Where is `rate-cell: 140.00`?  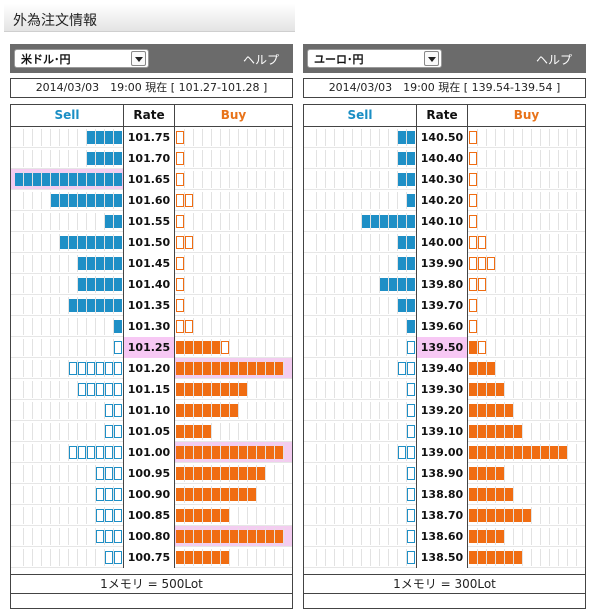 rate-cell: 140.00 is located at coordinates (442, 242).